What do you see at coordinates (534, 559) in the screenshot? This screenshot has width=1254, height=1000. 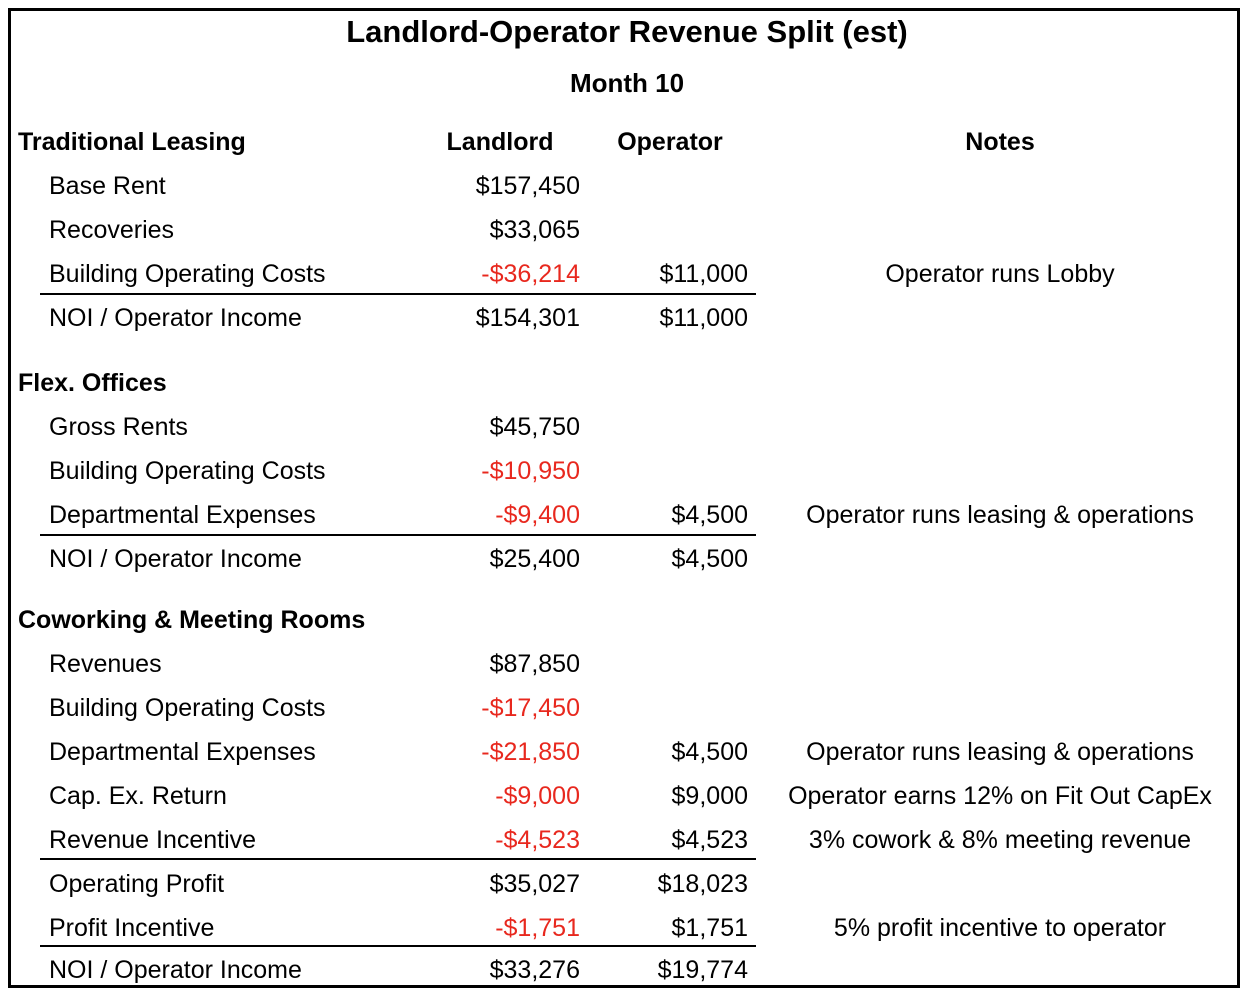 I see `landlord-value: $25,400` at bounding box center [534, 559].